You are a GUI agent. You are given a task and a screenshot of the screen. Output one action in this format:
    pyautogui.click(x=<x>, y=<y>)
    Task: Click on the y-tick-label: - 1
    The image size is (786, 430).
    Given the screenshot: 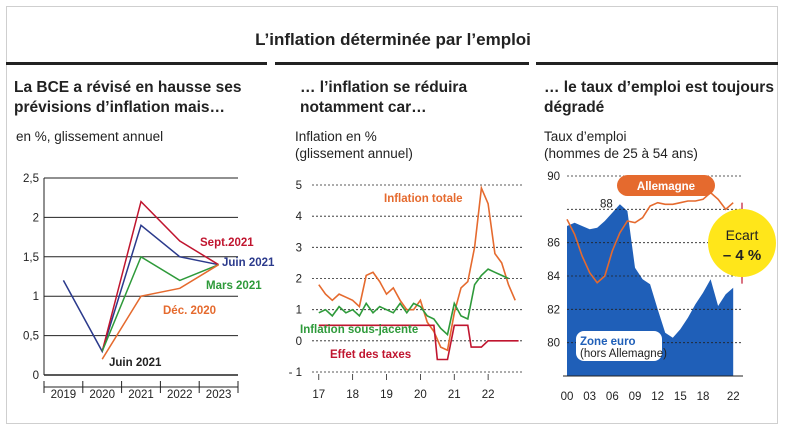 What is the action you would take?
    pyautogui.click(x=295, y=373)
    